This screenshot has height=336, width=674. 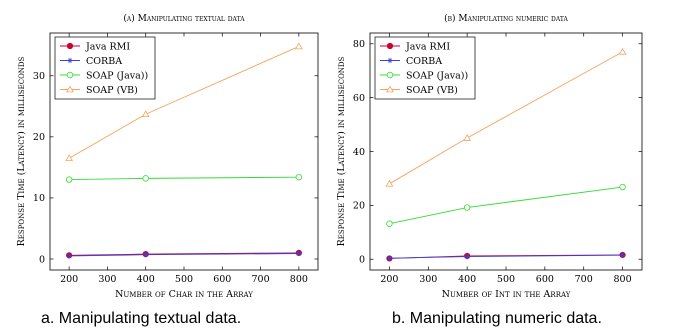 I want to click on legend-b: Java RMI CORBA SOAP (Java)) SOAP (VB), so click(x=425, y=68).